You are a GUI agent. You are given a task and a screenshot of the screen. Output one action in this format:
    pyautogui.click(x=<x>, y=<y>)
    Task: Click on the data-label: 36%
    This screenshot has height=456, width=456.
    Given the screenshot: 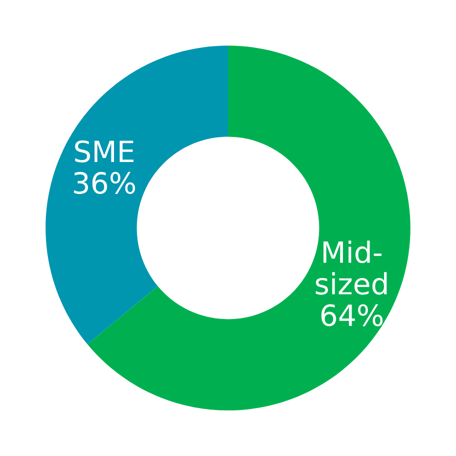 What is the action you would take?
    pyautogui.click(x=105, y=183)
    